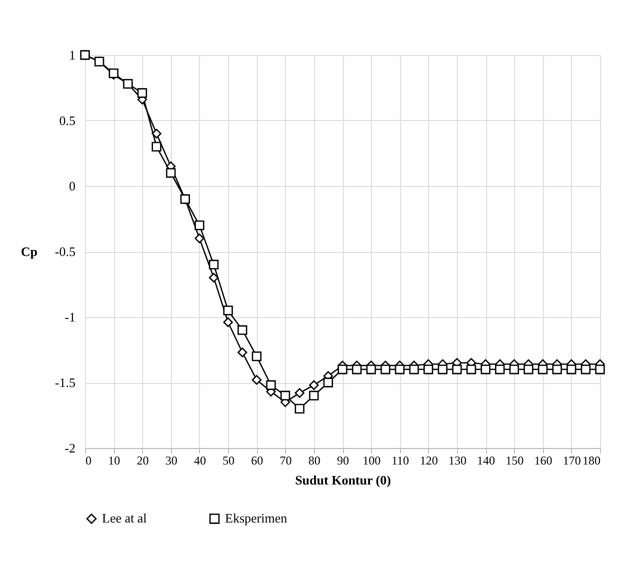  Describe the element at coordinates (65, 251) in the screenshot. I see `y-tick-label: -0.5` at that location.